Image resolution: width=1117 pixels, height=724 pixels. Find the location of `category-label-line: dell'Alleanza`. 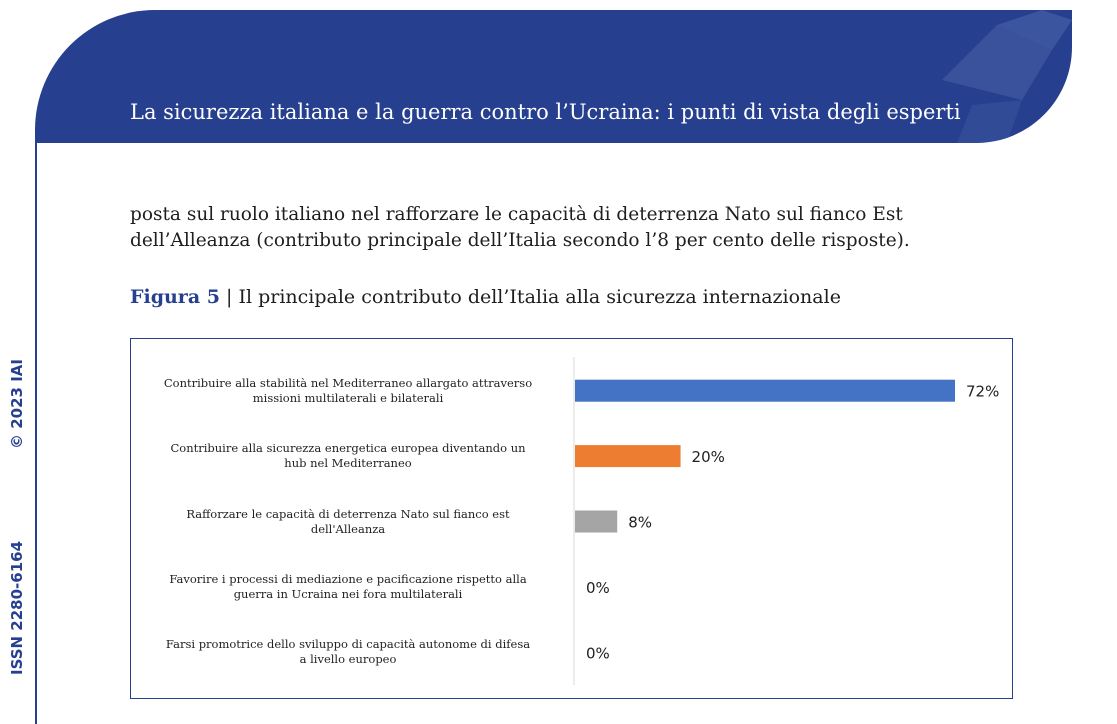

category-label-line: dell'Alleanza is located at coordinates (348, 528).